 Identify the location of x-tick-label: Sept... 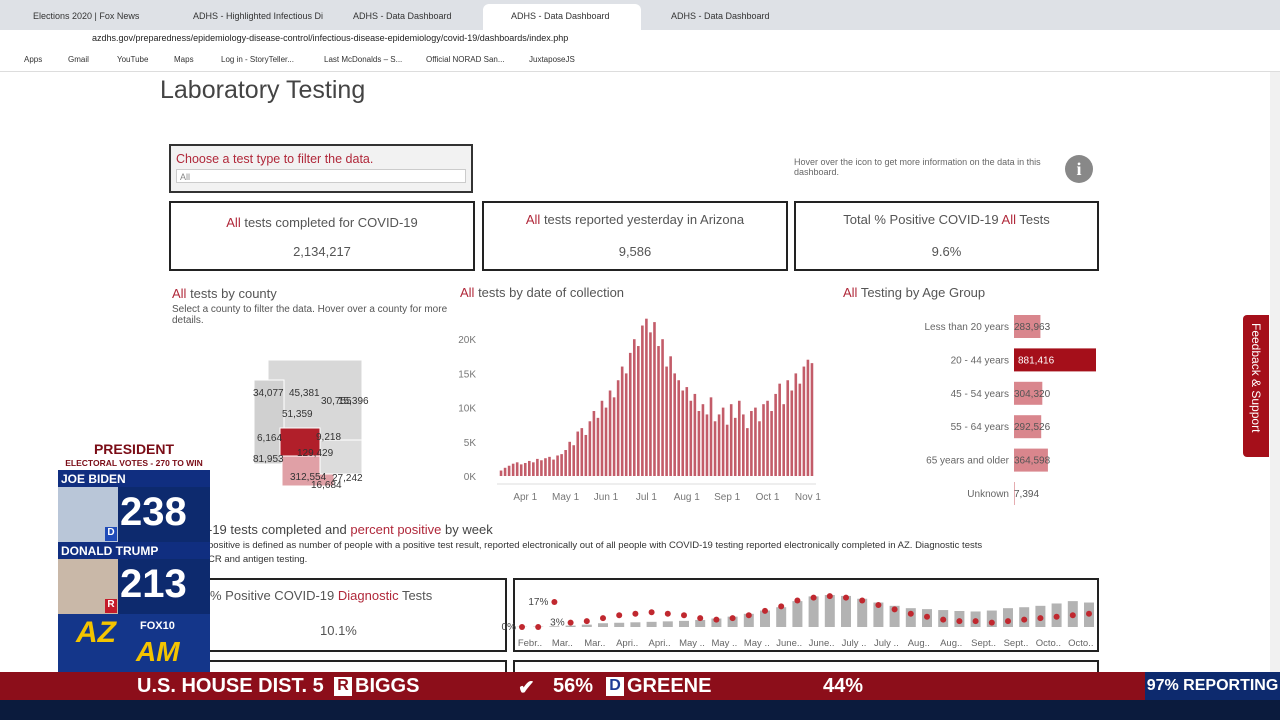
(983, 643).